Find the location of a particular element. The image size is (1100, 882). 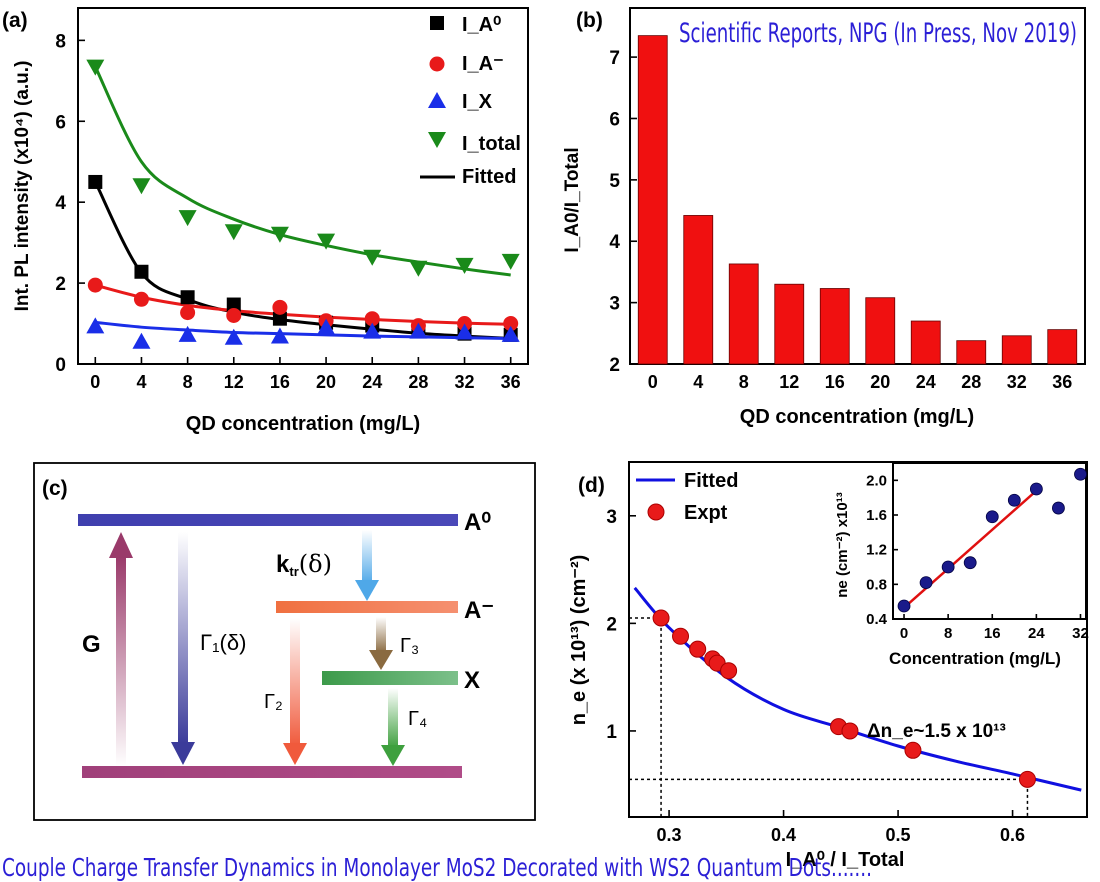

a-ytick-label: 2 is located at coordinates (60, 284).